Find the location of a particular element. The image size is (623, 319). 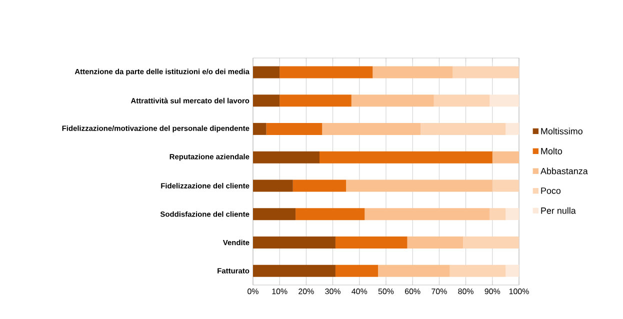

legend-label: Abbastanza is located at coordinates (564, 171).